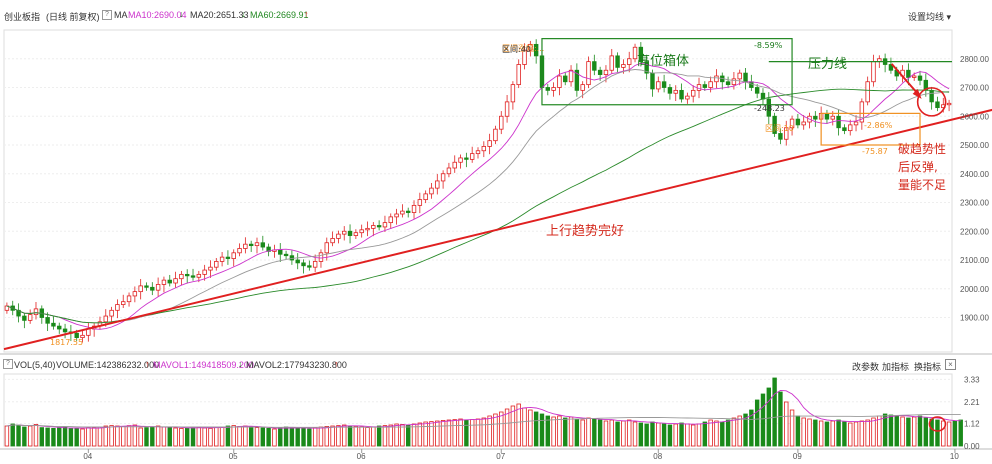 The image size is (992, 464). What do you see at coordinates (22, 17) in the screenshot?
I see `index-title: 创业板指` at bounding box center [22, 17].